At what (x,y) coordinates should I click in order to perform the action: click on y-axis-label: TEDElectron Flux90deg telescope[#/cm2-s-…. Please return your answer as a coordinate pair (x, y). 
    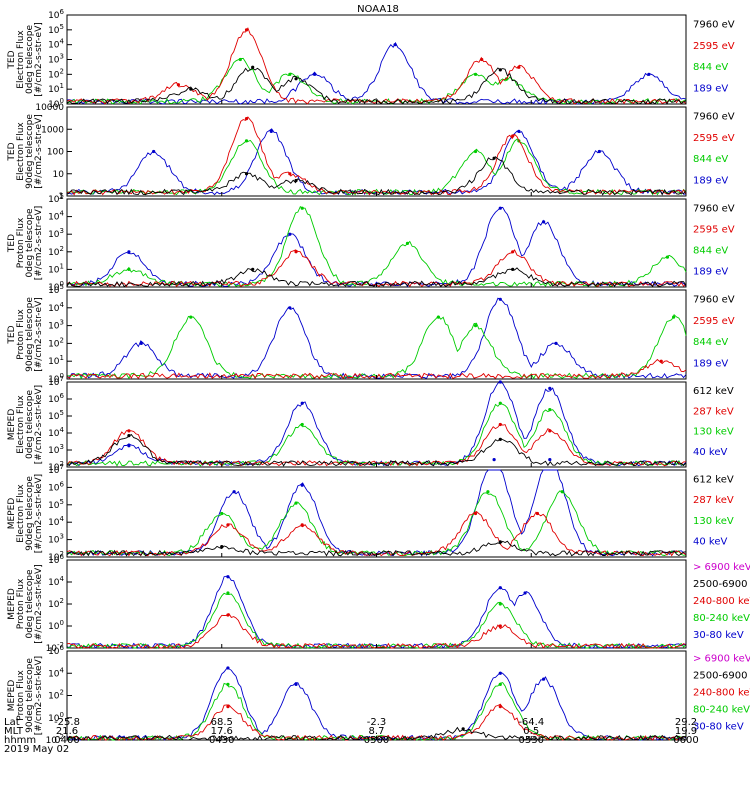
    Looking at the image, I should click on (25, 151).